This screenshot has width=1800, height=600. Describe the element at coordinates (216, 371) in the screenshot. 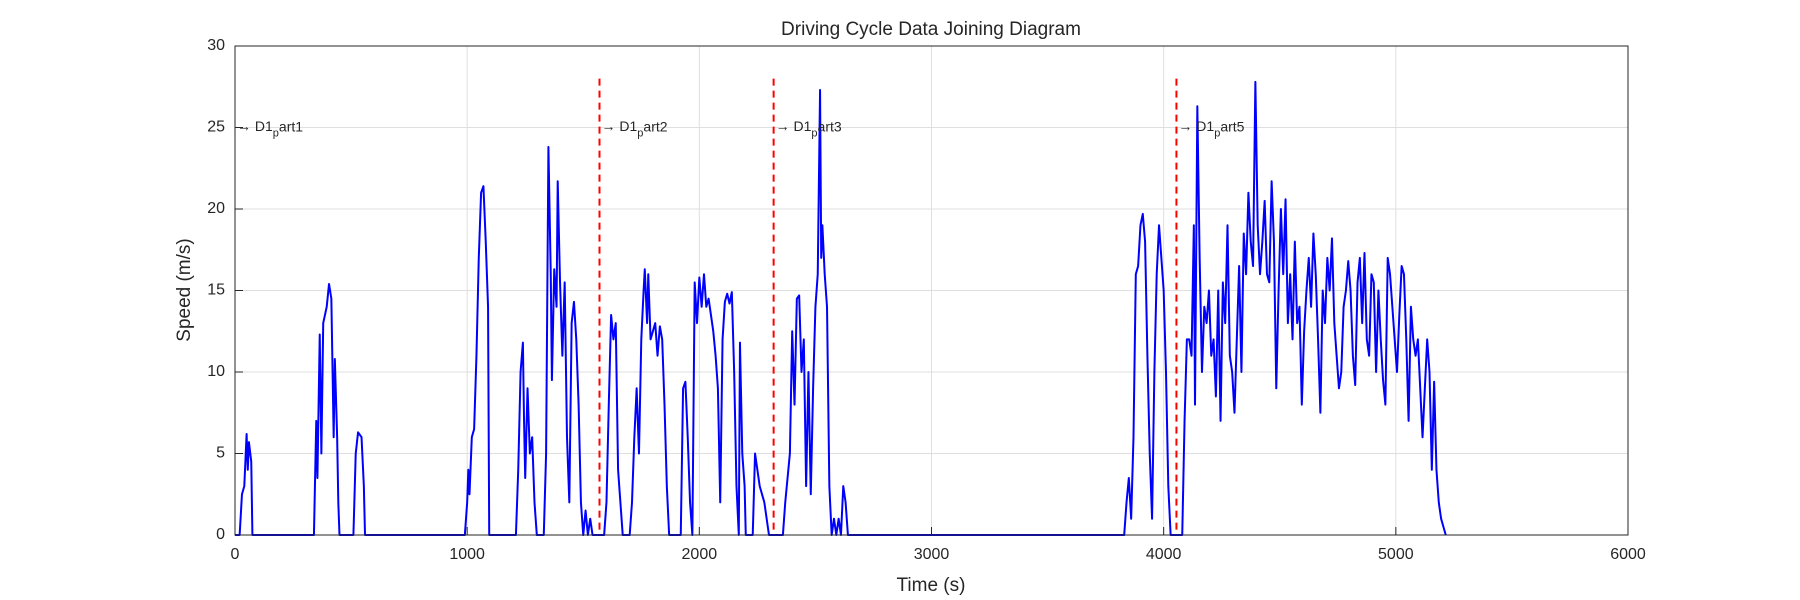

I see `y-tick-label: 10` at that location.